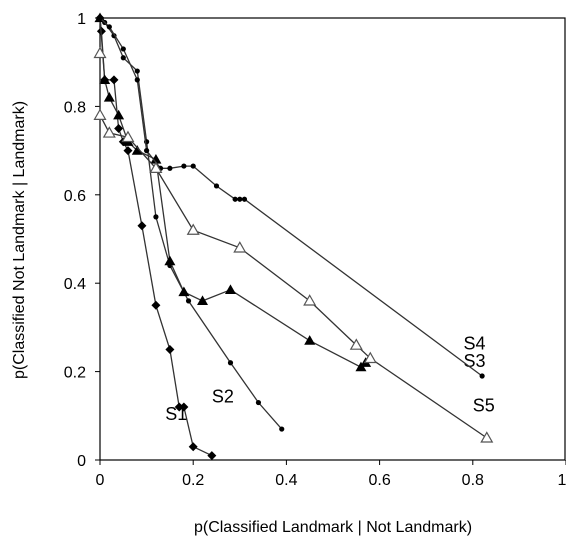  Describe the element at coordinates (474, 361) in the screenshot. I see `series-label-s3: S3` at that location.